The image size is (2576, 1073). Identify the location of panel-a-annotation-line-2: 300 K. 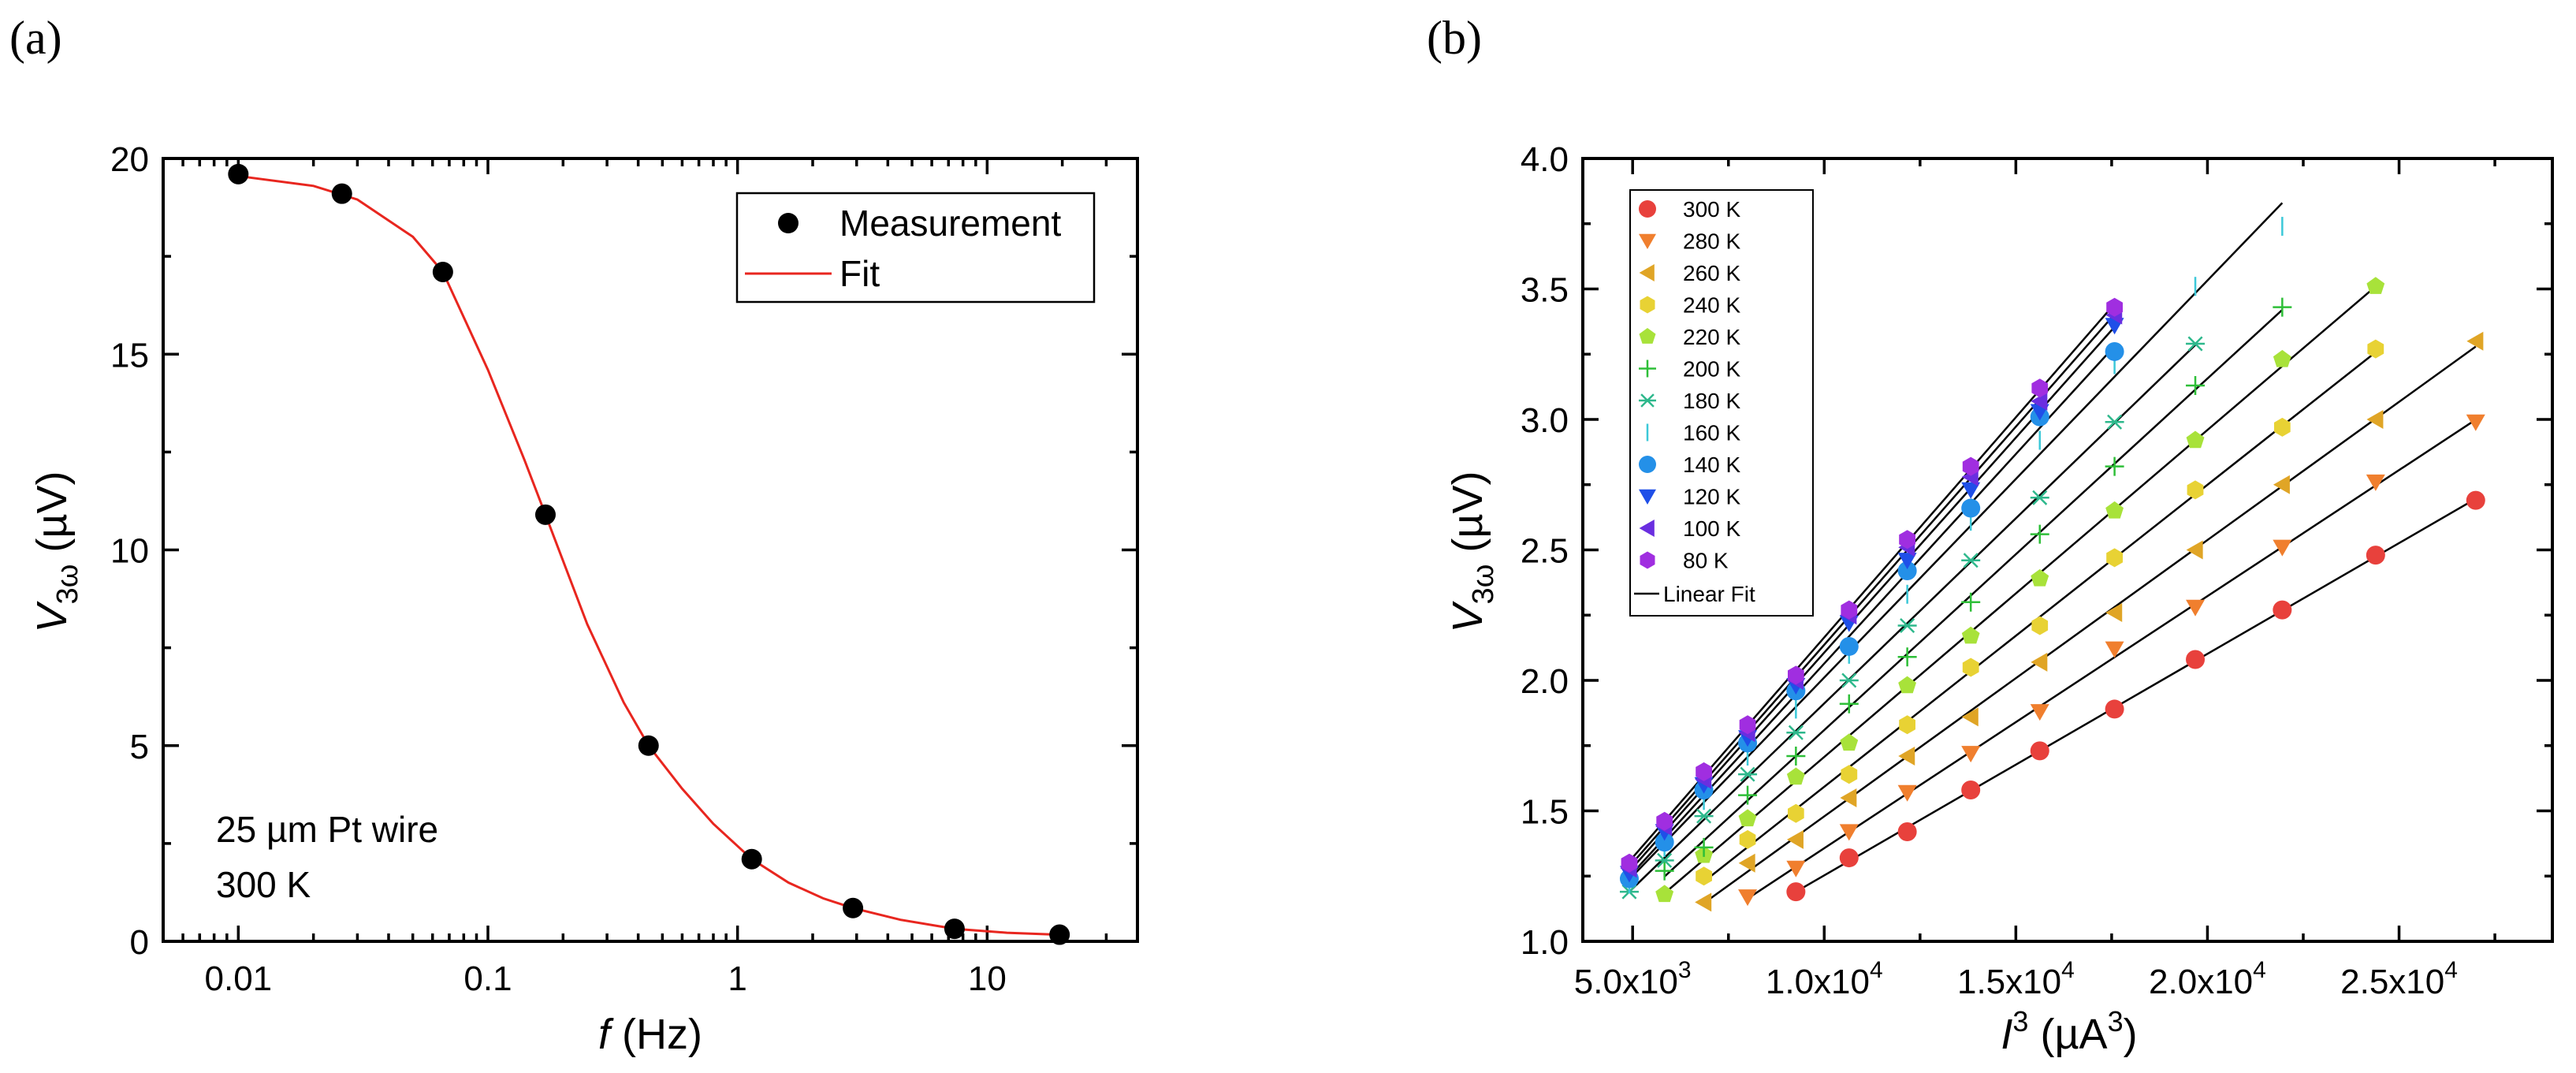
(263, 884).